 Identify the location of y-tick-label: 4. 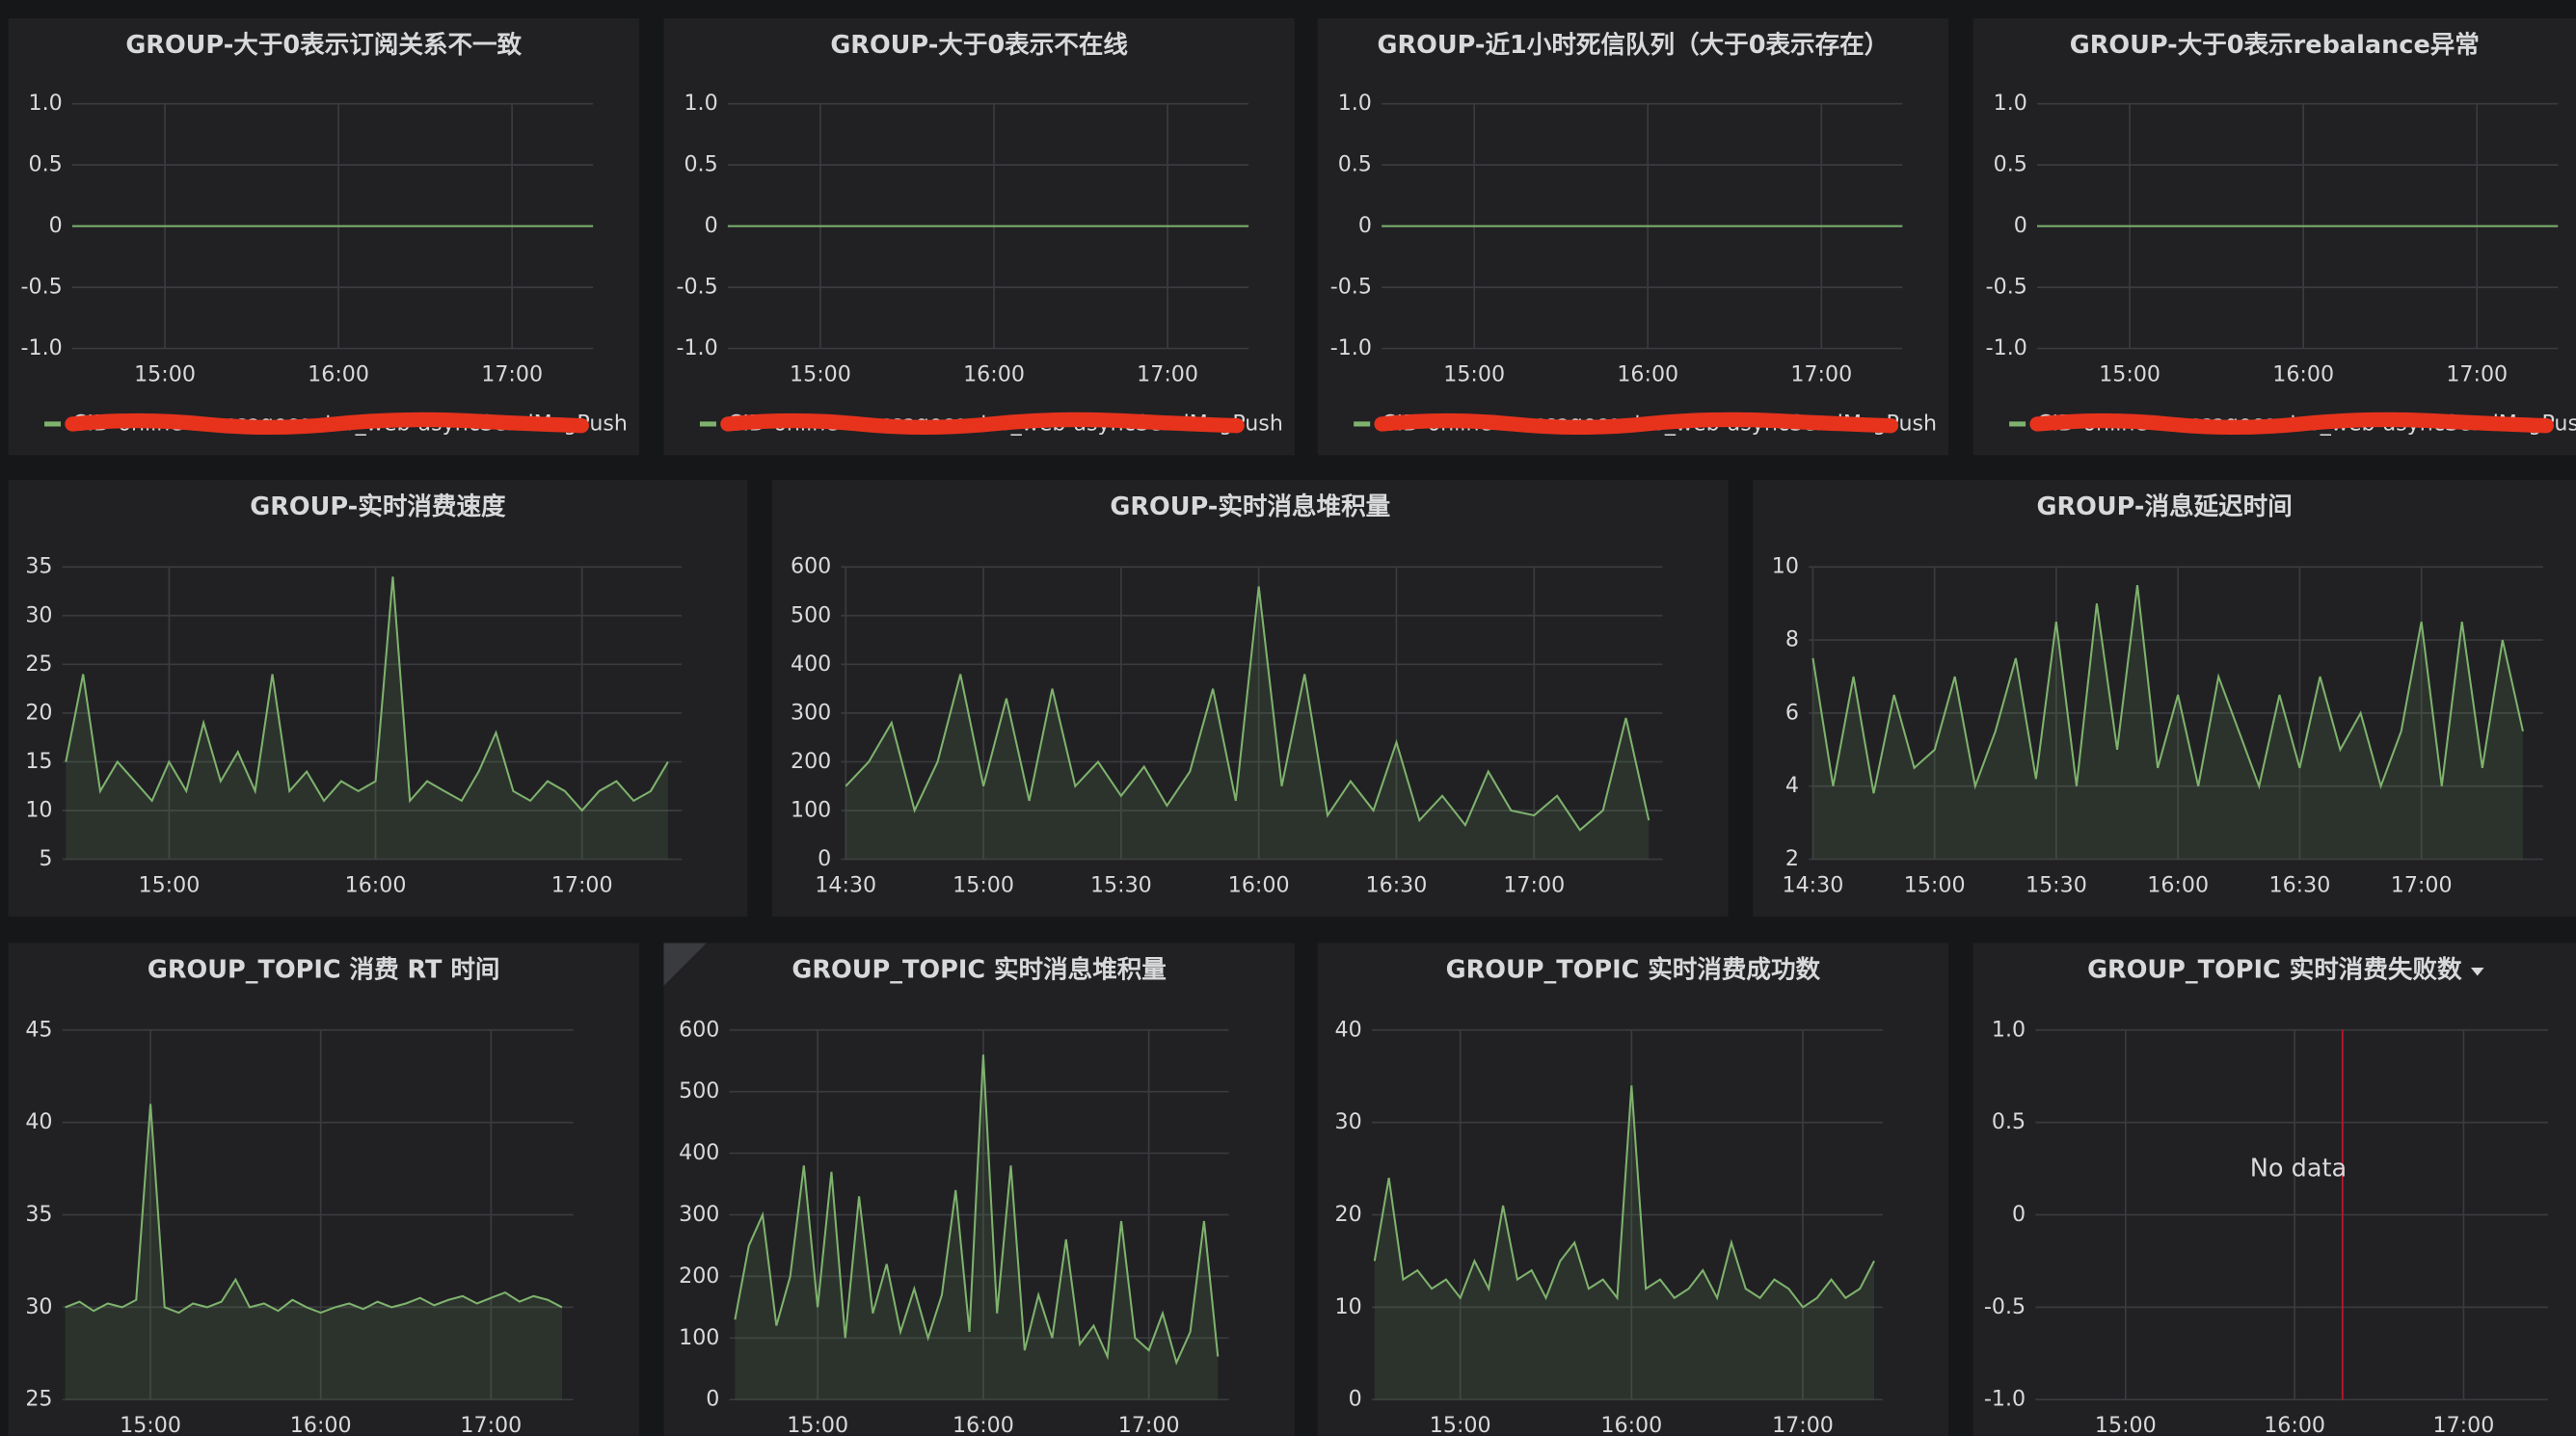
(1792, 786).